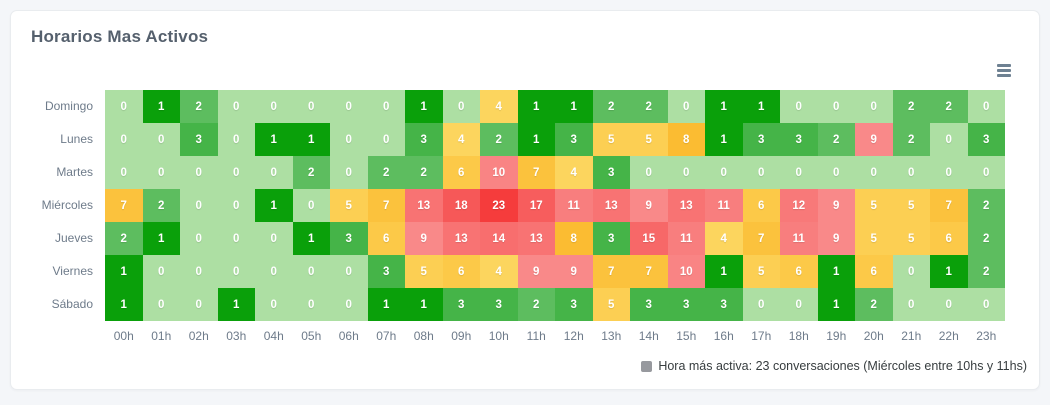 The width and height of the screenshot is (1050, 405). What do you see at coordinates (499, 238) in the screenshot?
I see `heatmap-cell: 14` at bounding box center [499, 238].